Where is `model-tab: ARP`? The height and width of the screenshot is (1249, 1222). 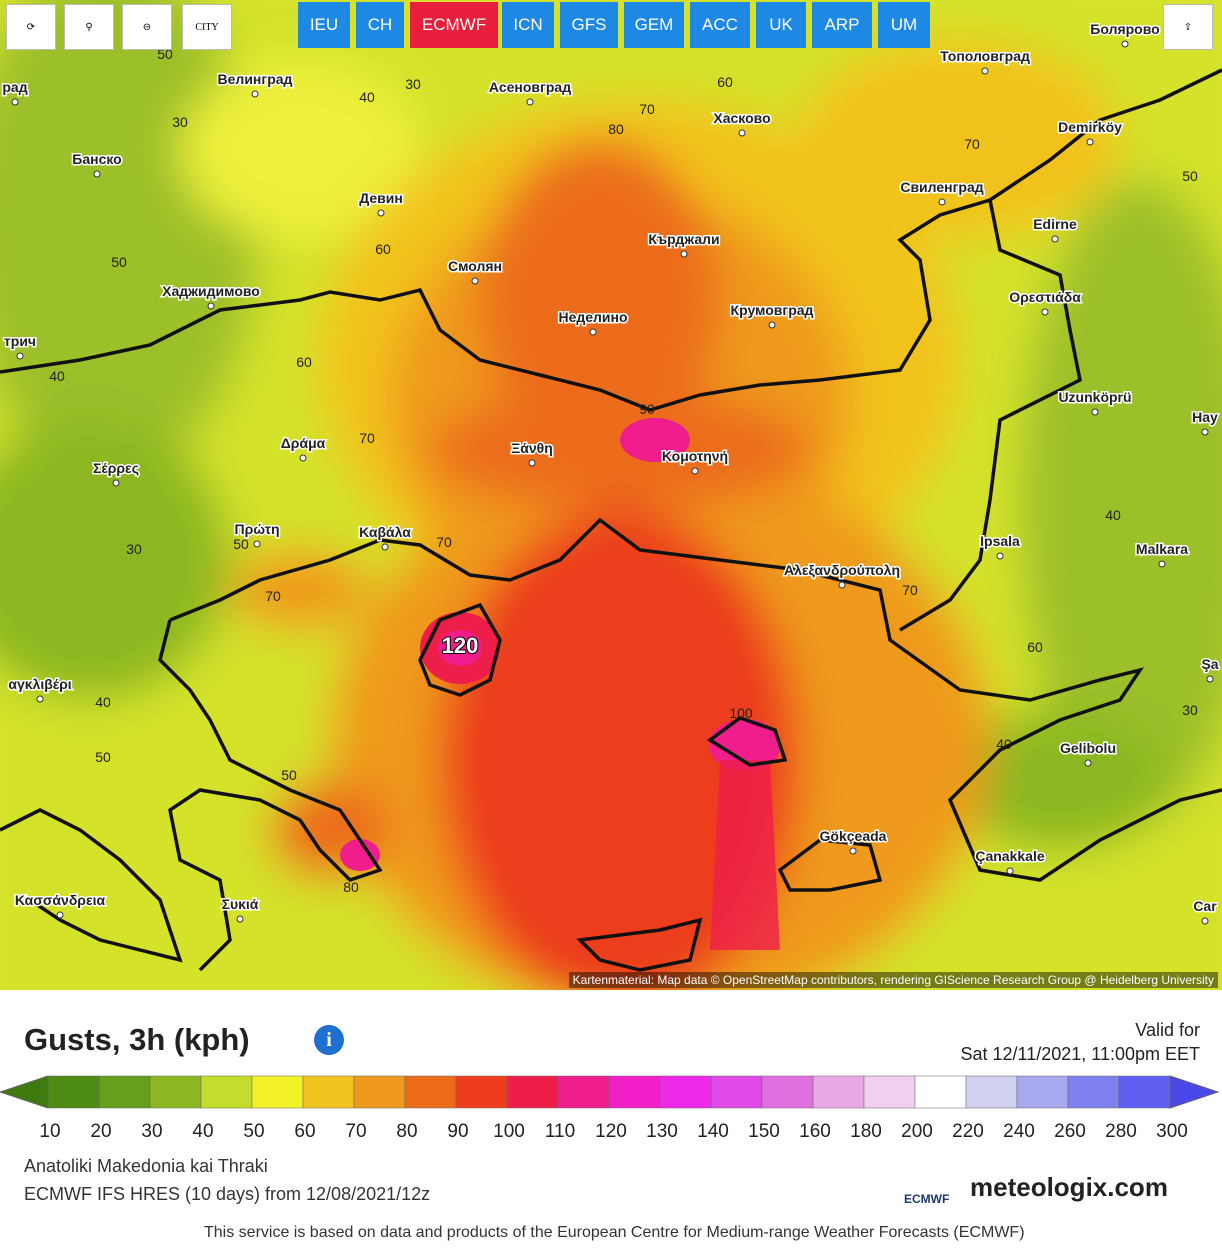 model-tab: ARP is located at coordinates (842, 25).